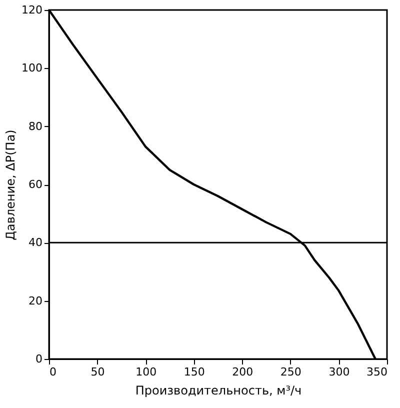 The width and height of the screenshot is (400, 408). Describe the element at coordinates (35, 126) in the screenshot. I see `y-tick-label: 80` at that location.